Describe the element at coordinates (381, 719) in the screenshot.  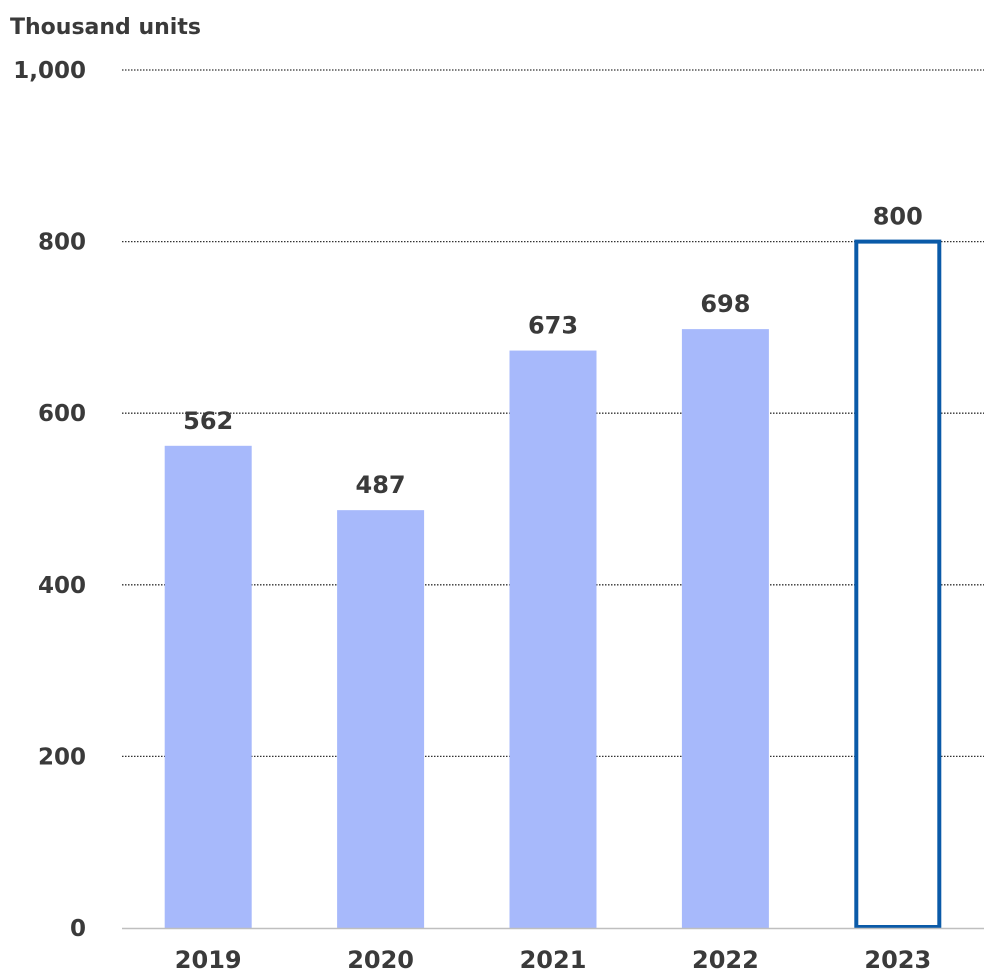
I see `bar-2020` at that location.